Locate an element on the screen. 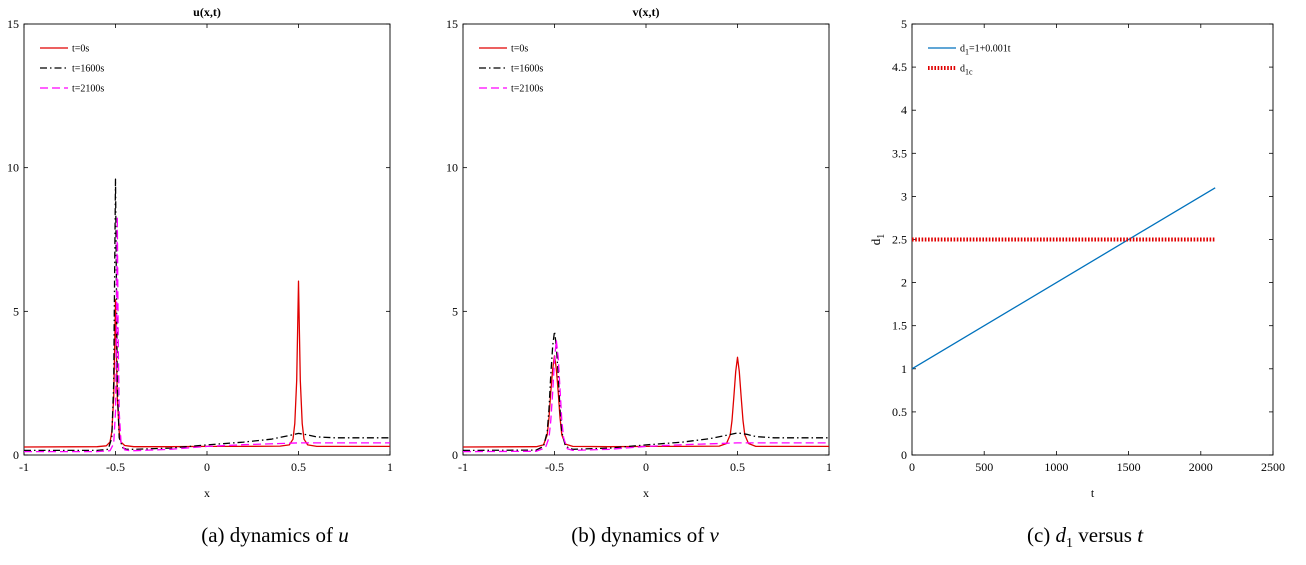  caption-c-variable: d is located at coordinates (1061, 535).